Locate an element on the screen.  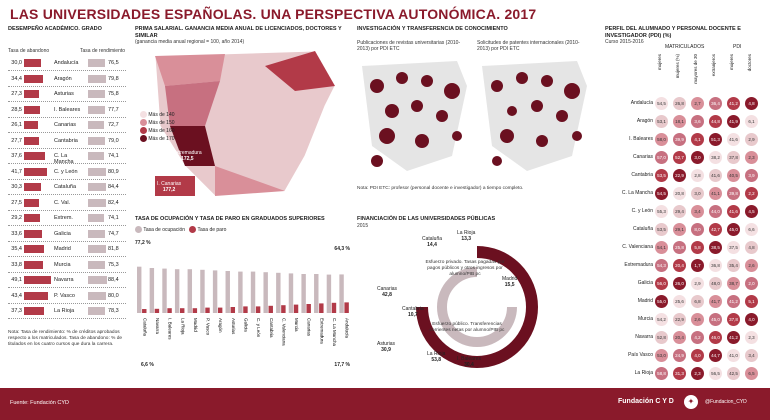
region-name: C. Val. is located at coordinates (62, 202).